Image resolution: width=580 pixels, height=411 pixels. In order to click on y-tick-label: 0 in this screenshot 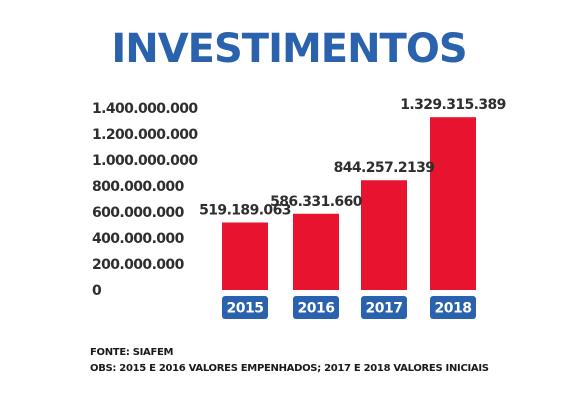, I will do `click(97, 291)`.